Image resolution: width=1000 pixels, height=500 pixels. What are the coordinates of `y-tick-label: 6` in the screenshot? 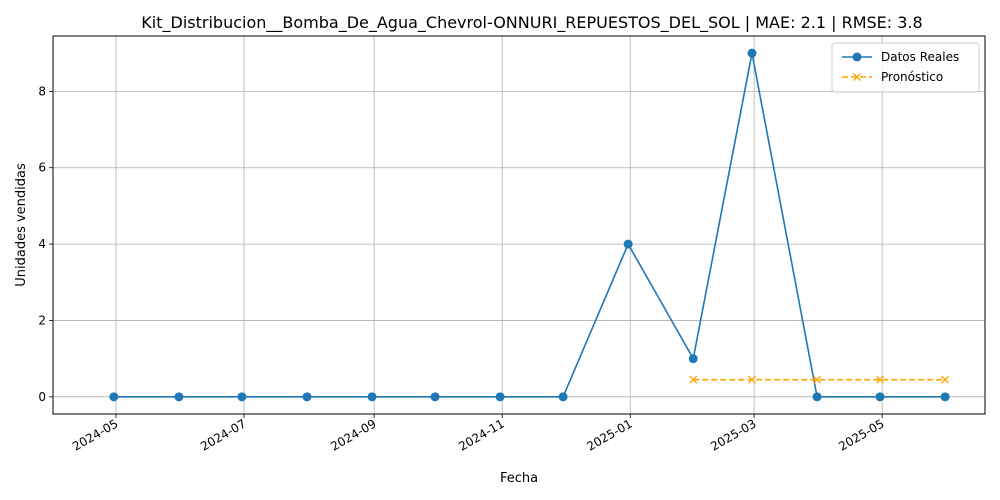 It's located at (42, 168).